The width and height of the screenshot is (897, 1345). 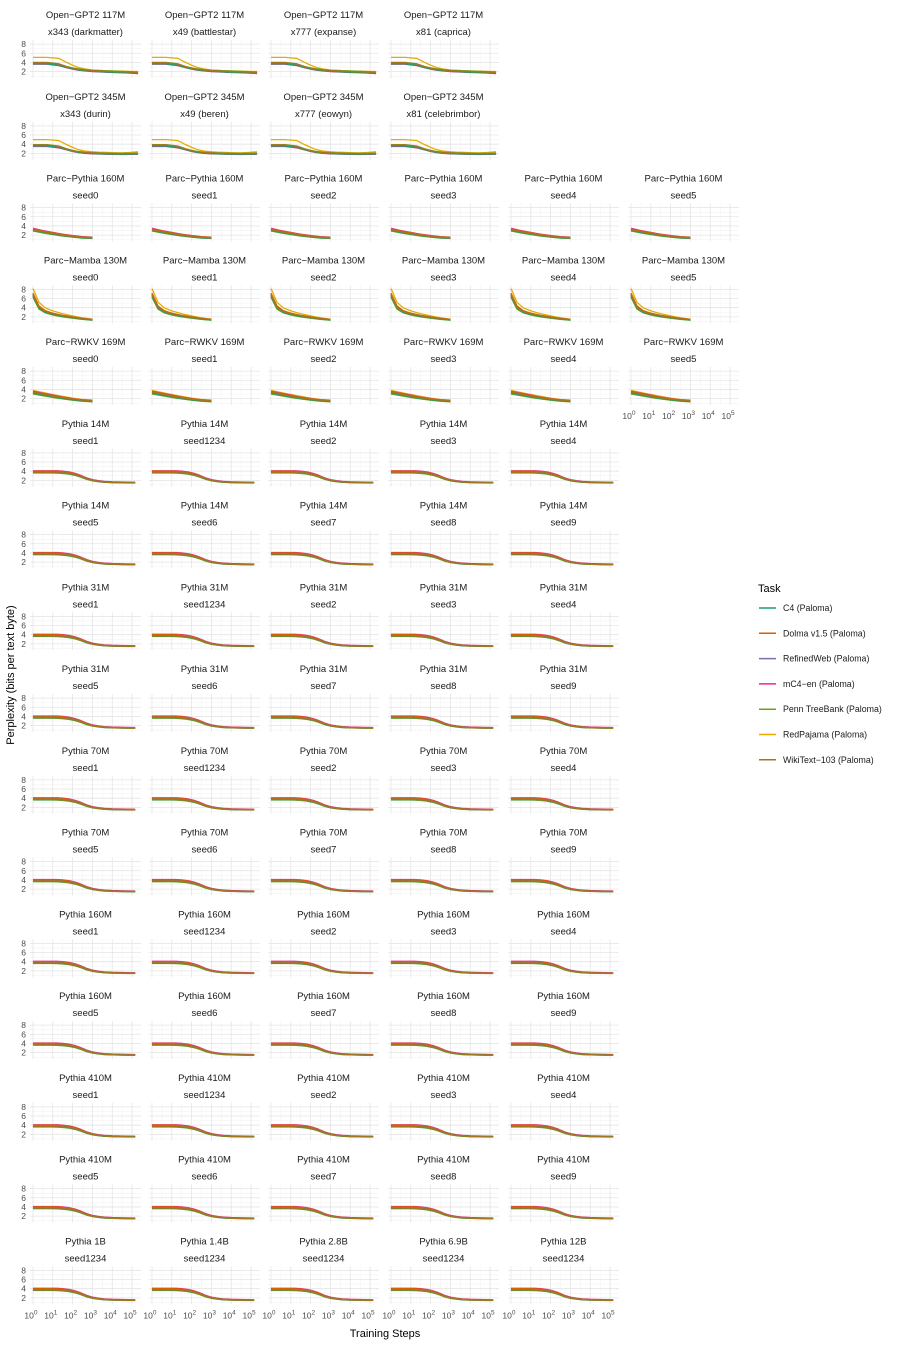 What do you see at coordinates (448, 1314) in the screenshot?
I see `x-tick-label: 10³` at bounding box center [448, 1314].